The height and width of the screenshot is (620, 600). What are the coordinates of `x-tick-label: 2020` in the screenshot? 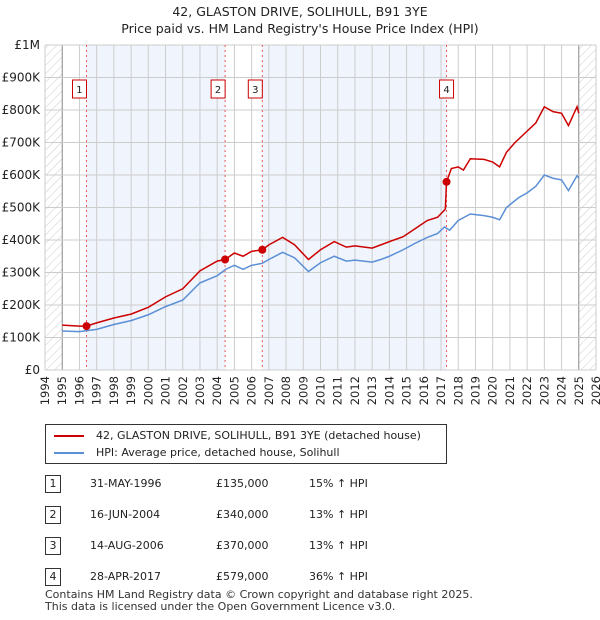 It's located at (493, 390).